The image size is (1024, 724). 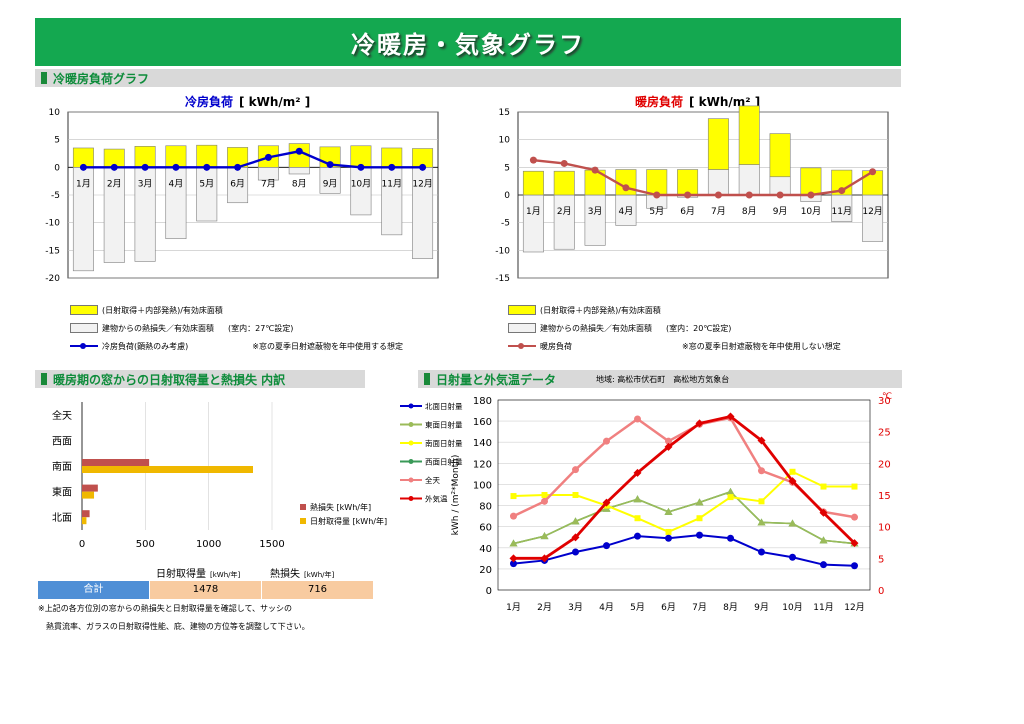 I want to click on y-tick-label: 140, so click(x=482, y=443).